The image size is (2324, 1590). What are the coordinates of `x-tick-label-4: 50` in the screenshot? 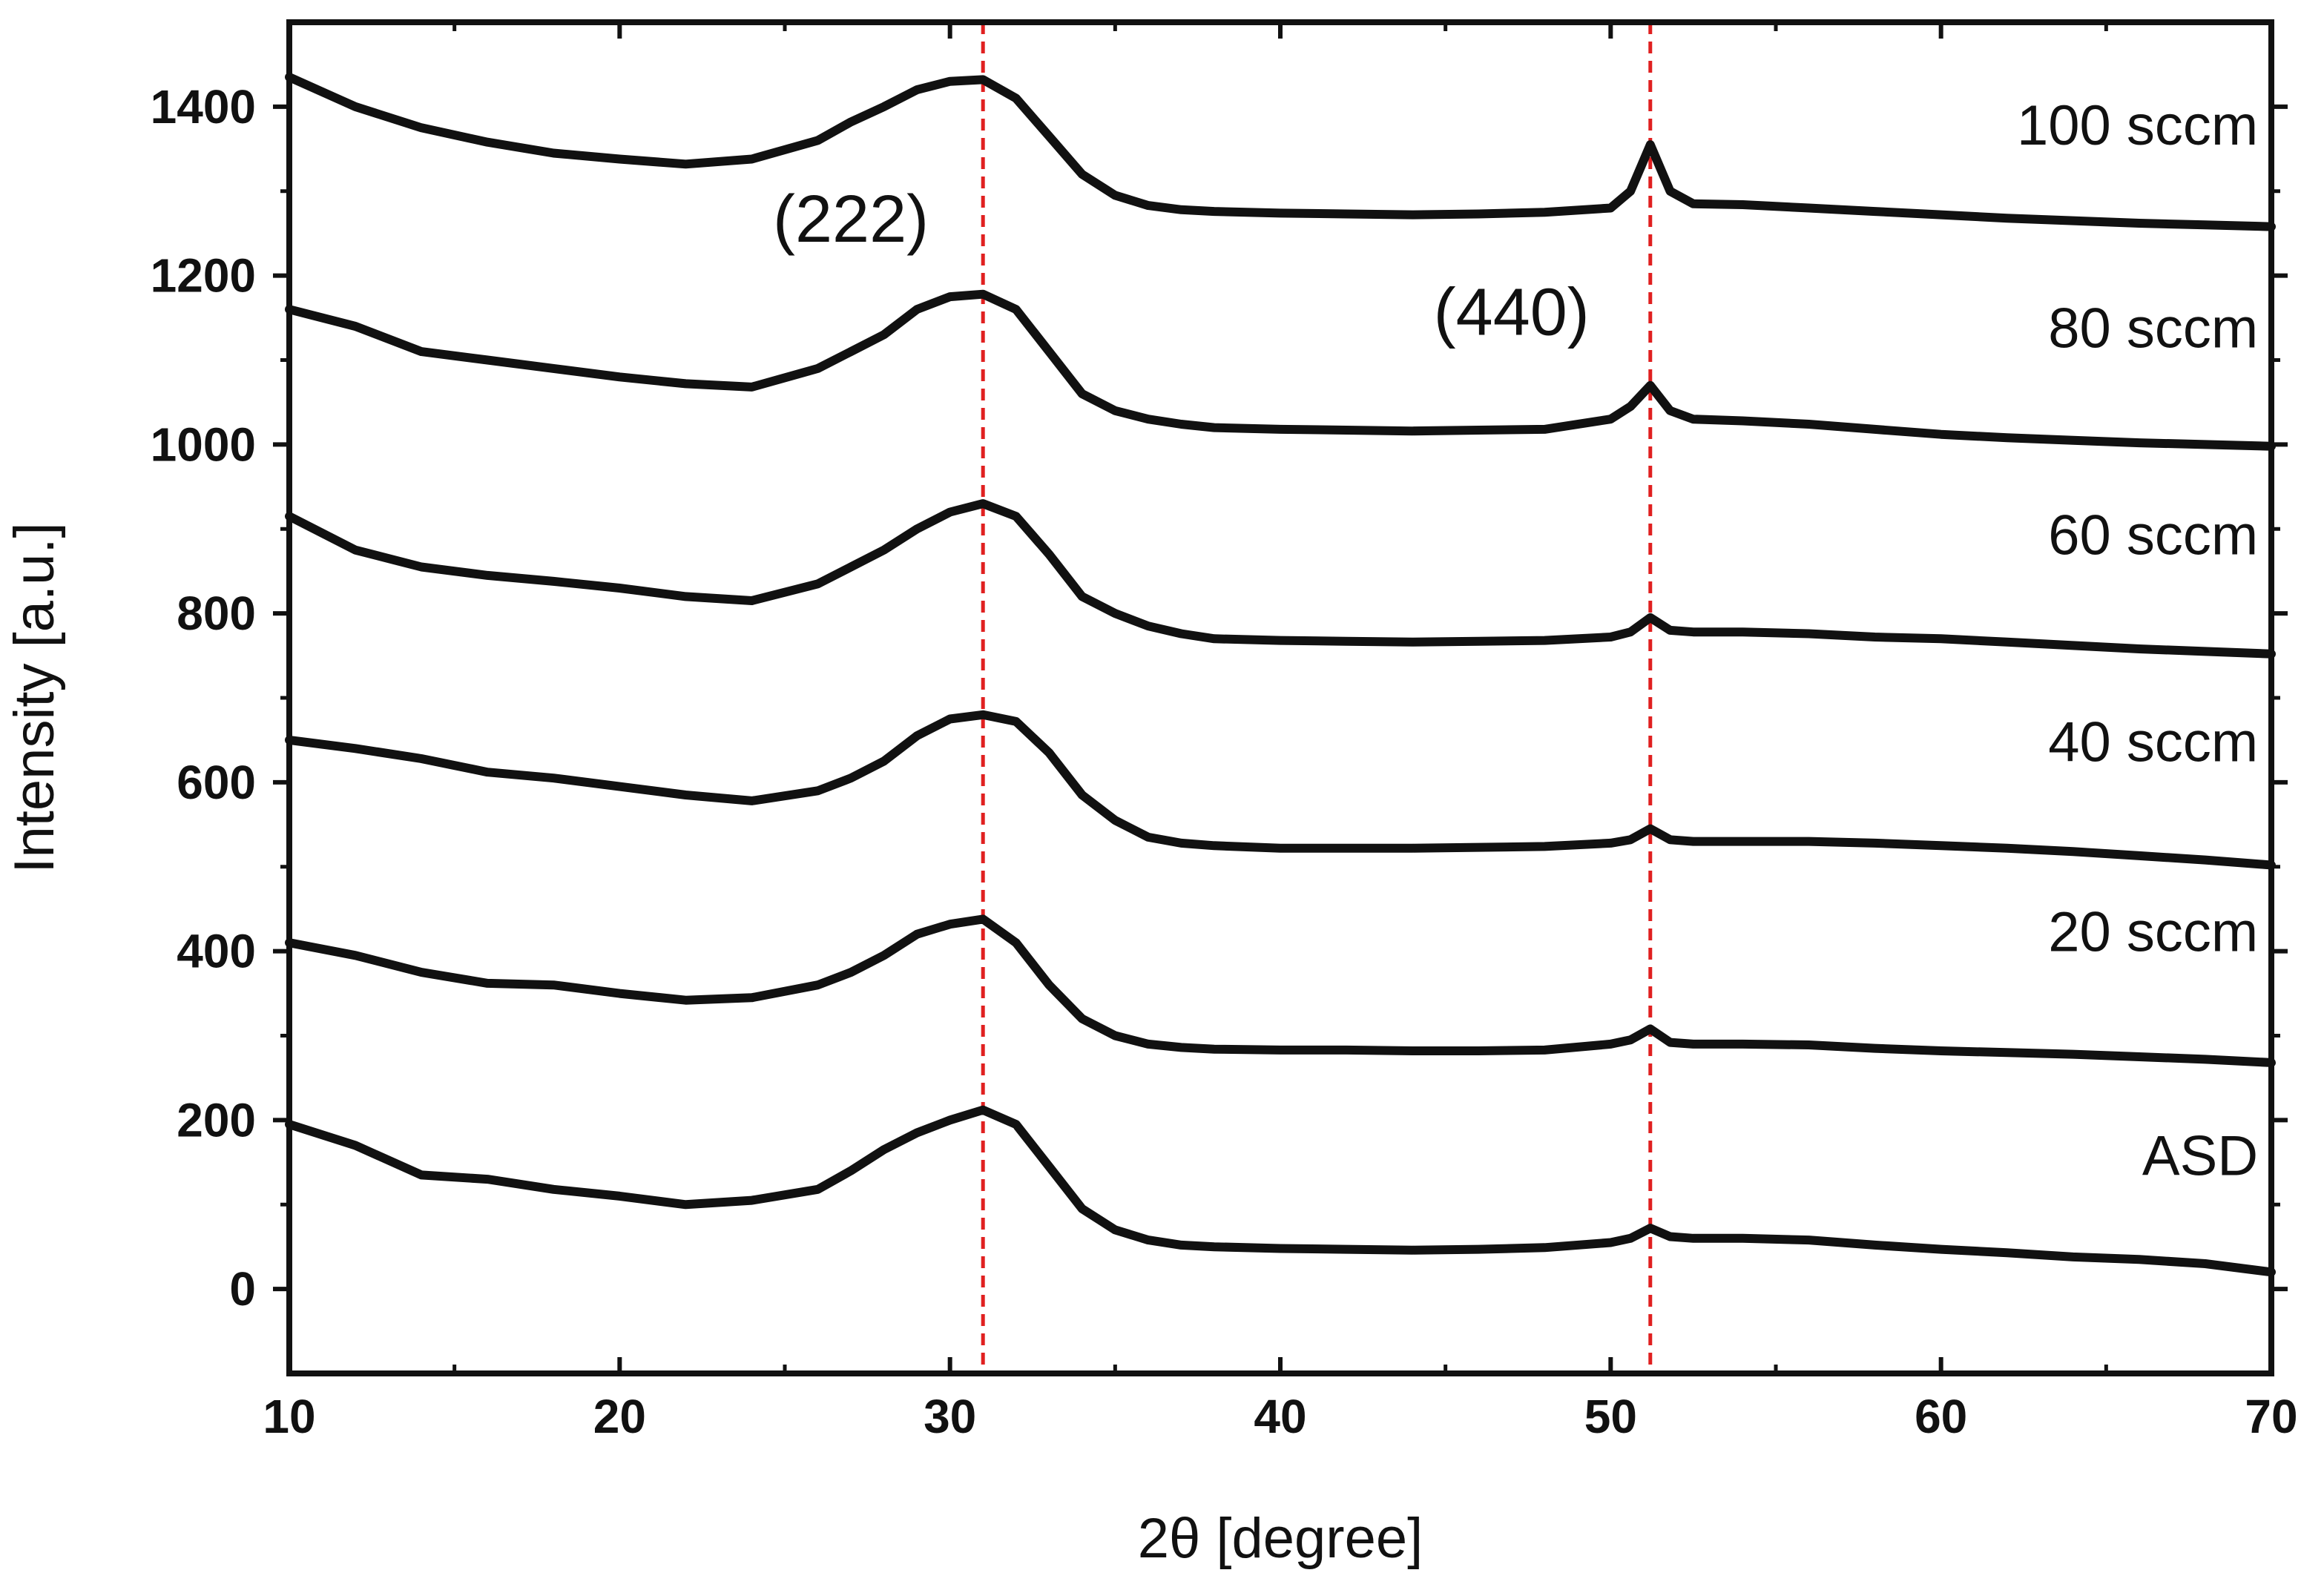 It's located at (1610, 1416).